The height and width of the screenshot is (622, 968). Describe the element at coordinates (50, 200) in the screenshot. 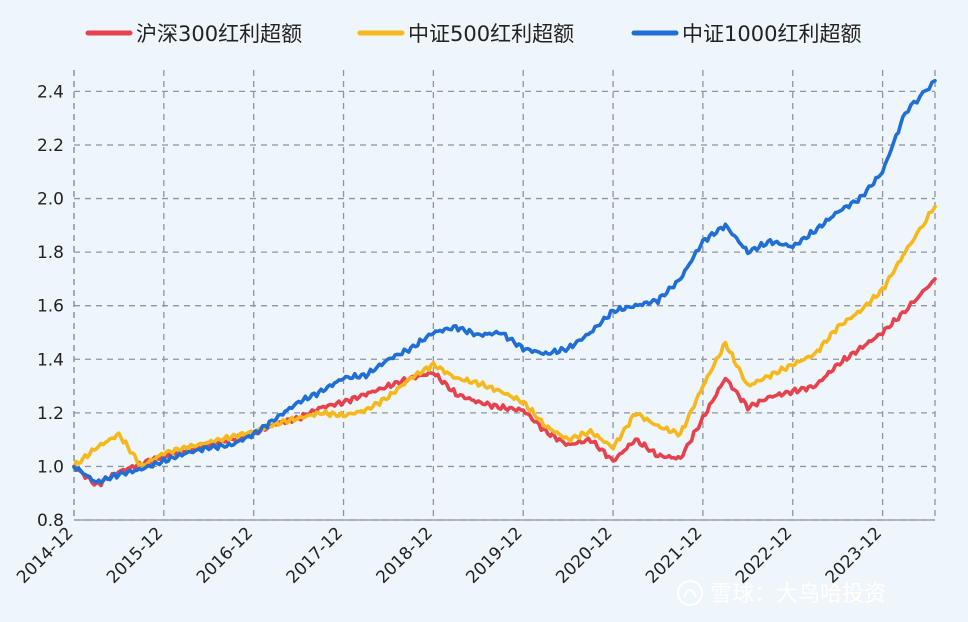

I see `y-tick-label: 2.0` at that location.